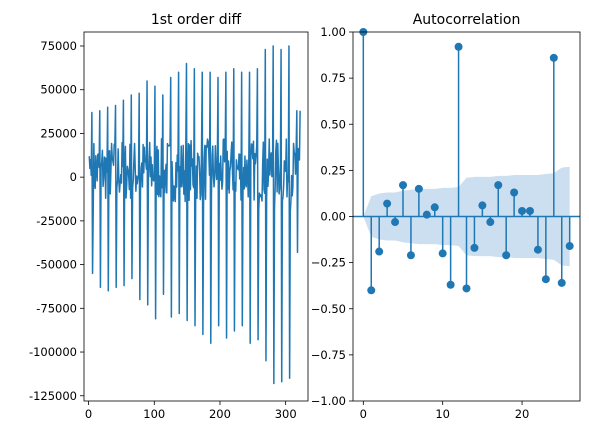 This screenshot has height=435, width=589. Describe the element at coordinates (522, 414) in the screenshot. I see `right-x-tick-label: 20` at that location.